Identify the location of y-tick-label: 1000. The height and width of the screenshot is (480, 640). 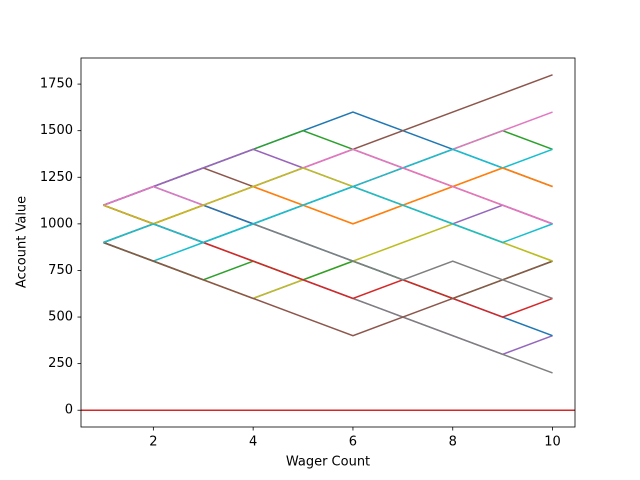
(56, 223).